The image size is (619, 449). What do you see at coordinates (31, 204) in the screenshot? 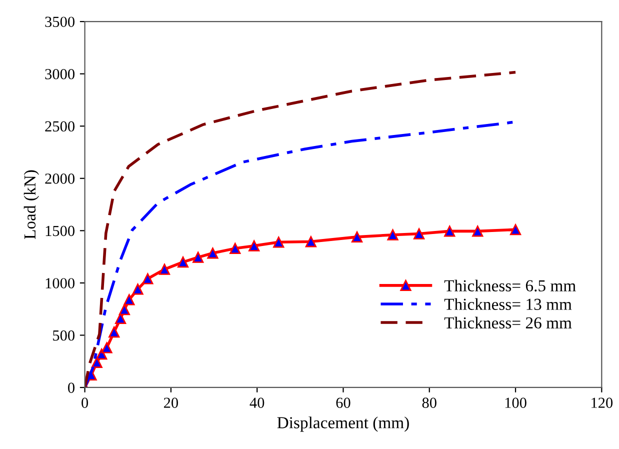
I see `y-axis-title: Load (kN)` at bounding box center [31, 204].